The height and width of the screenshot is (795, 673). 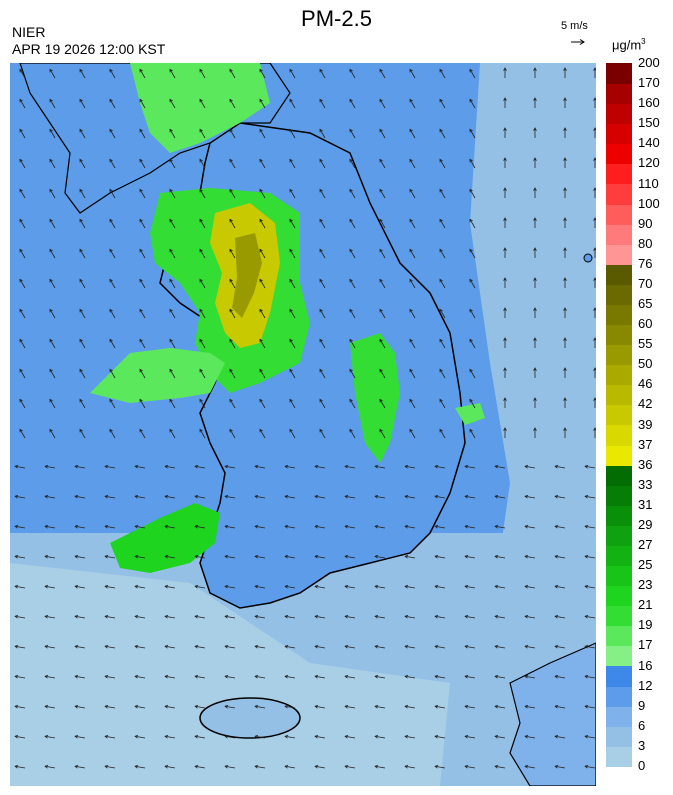 I want to click on legend-level-label: 0, so click(x=642, y=765).